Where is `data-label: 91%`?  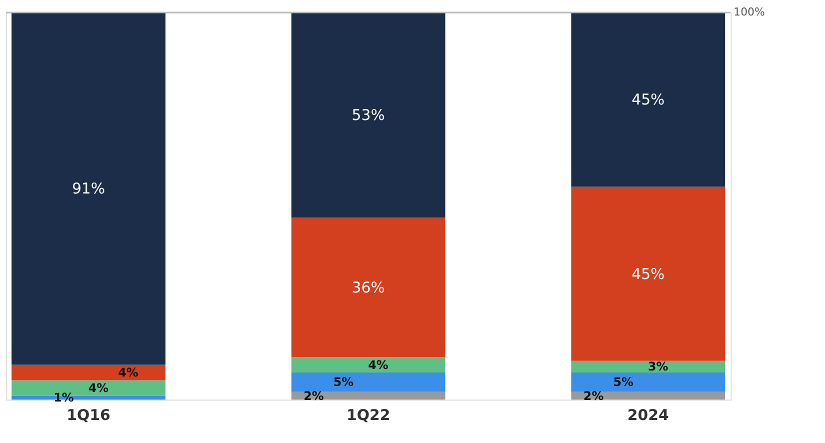 data-label: 91% is located at coordinates (89, 189).